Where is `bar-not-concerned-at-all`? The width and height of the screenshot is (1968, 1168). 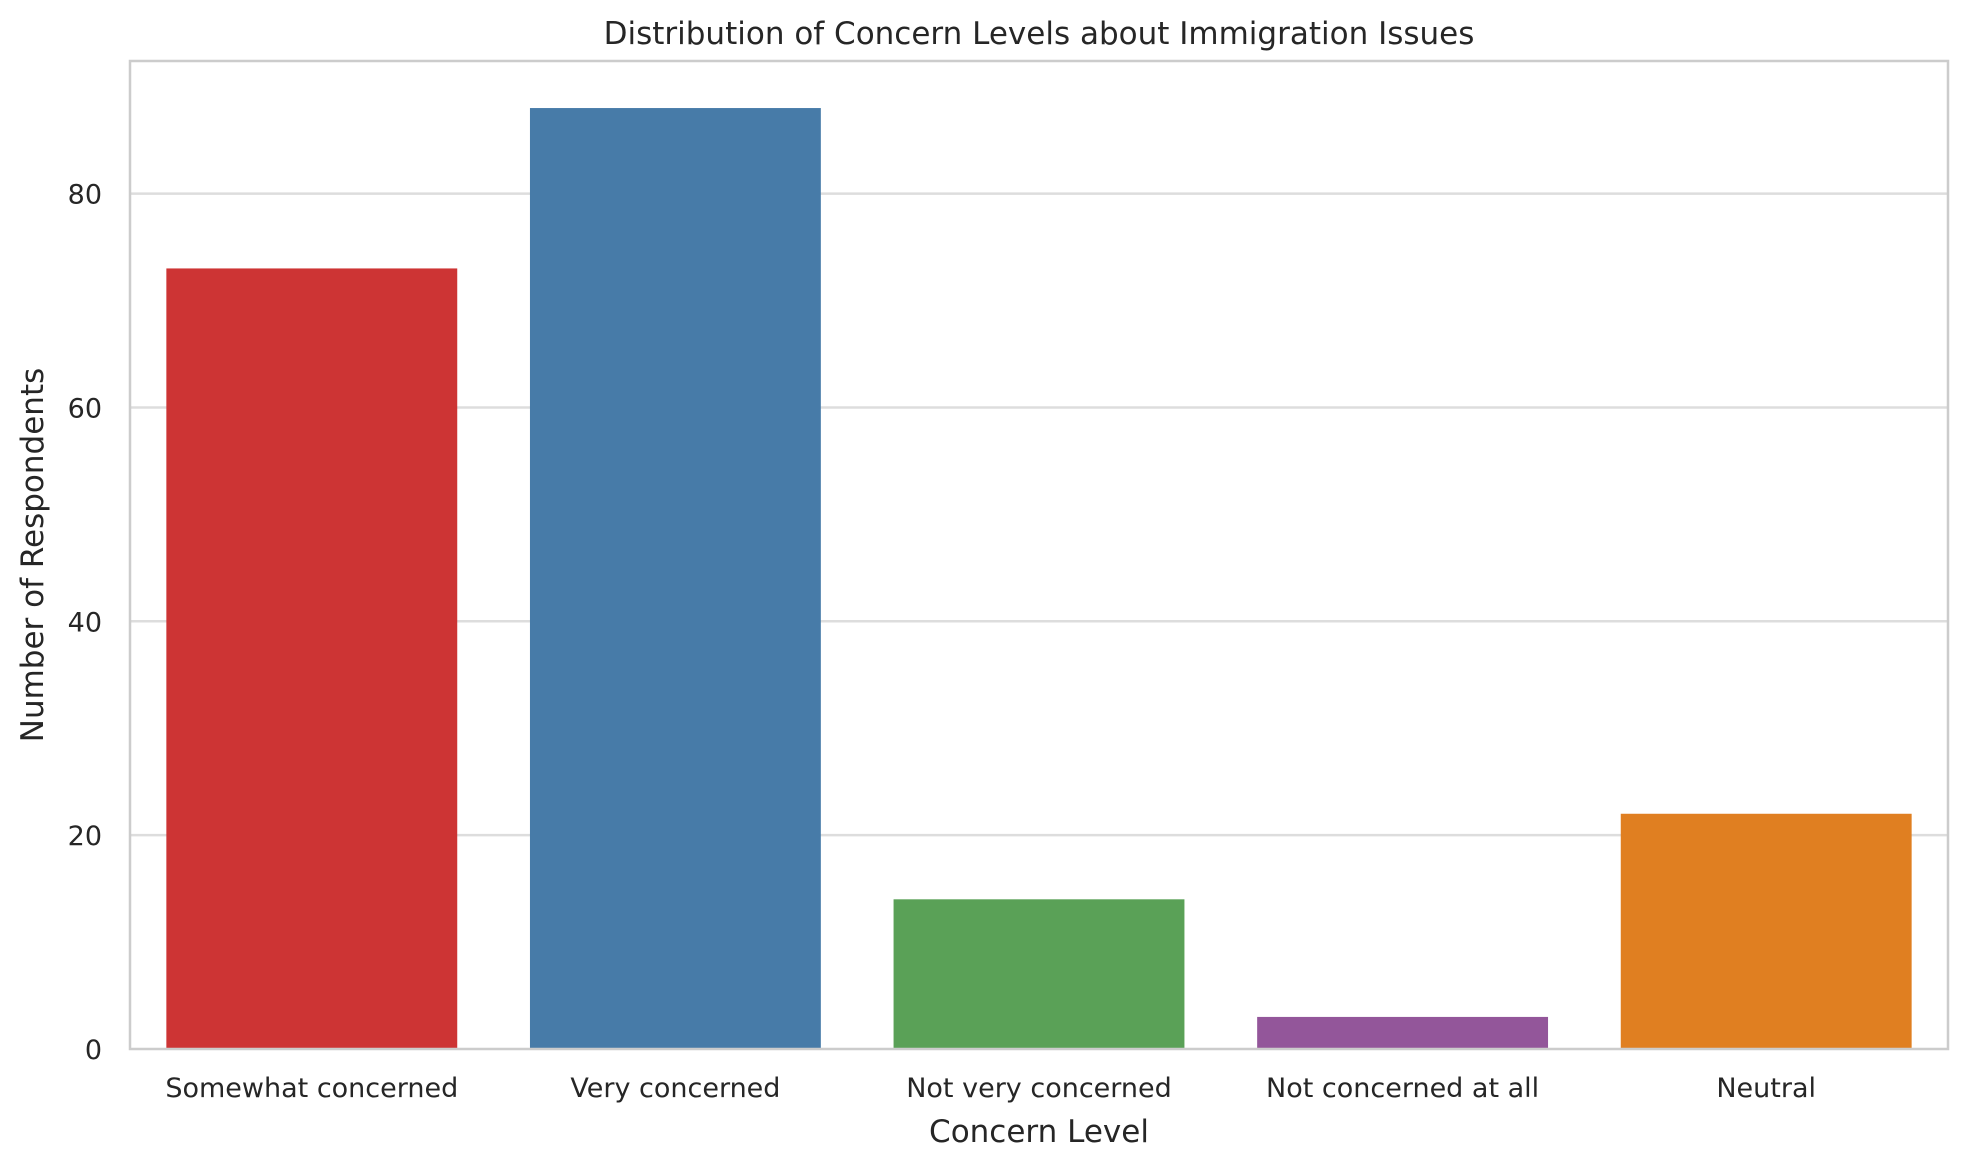 bar-not-concerned-at-all is located at coordinates (1403, 1032).